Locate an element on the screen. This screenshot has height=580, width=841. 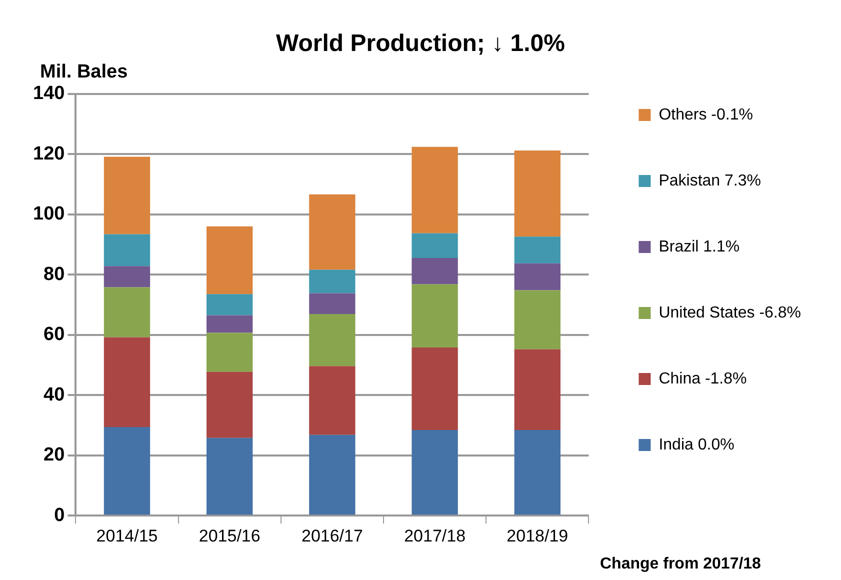
y-tick-label: 140 is located at coordinates (49, 93).